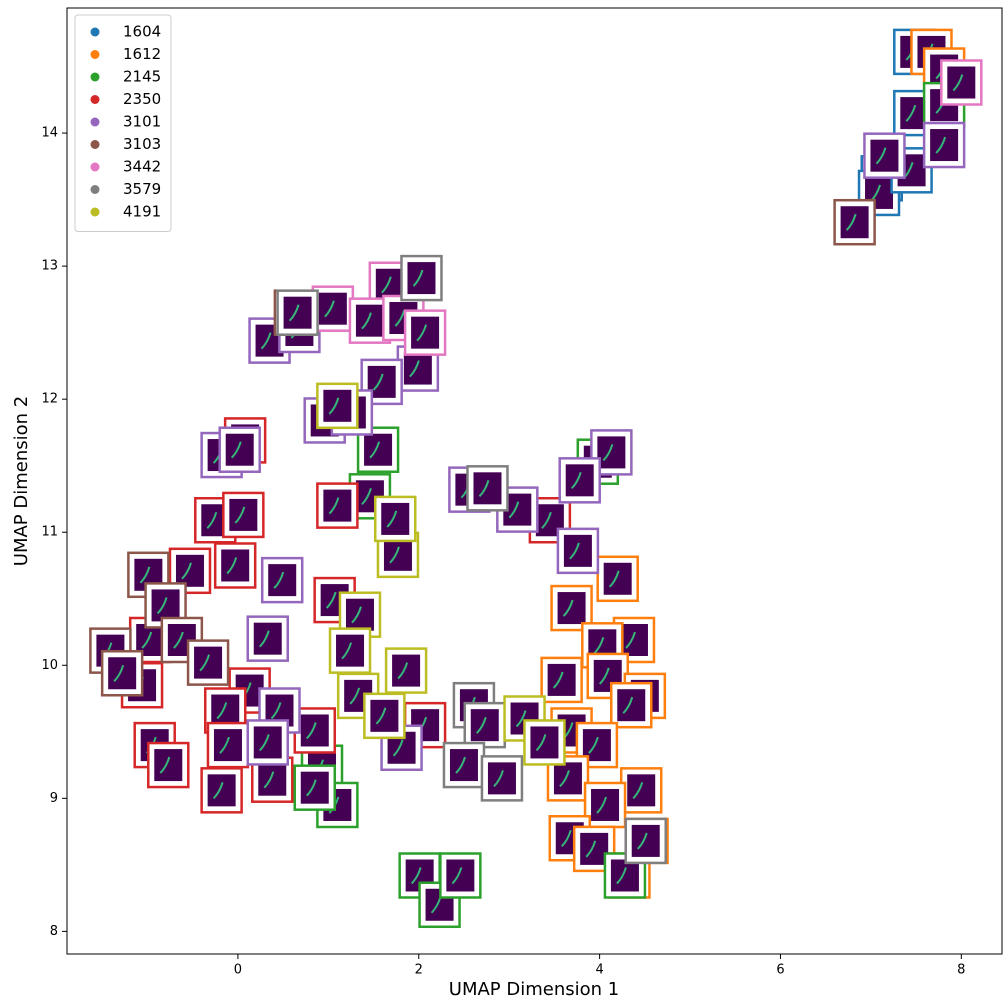  I want to click on y-tick-label: 14, so click(49, 133).